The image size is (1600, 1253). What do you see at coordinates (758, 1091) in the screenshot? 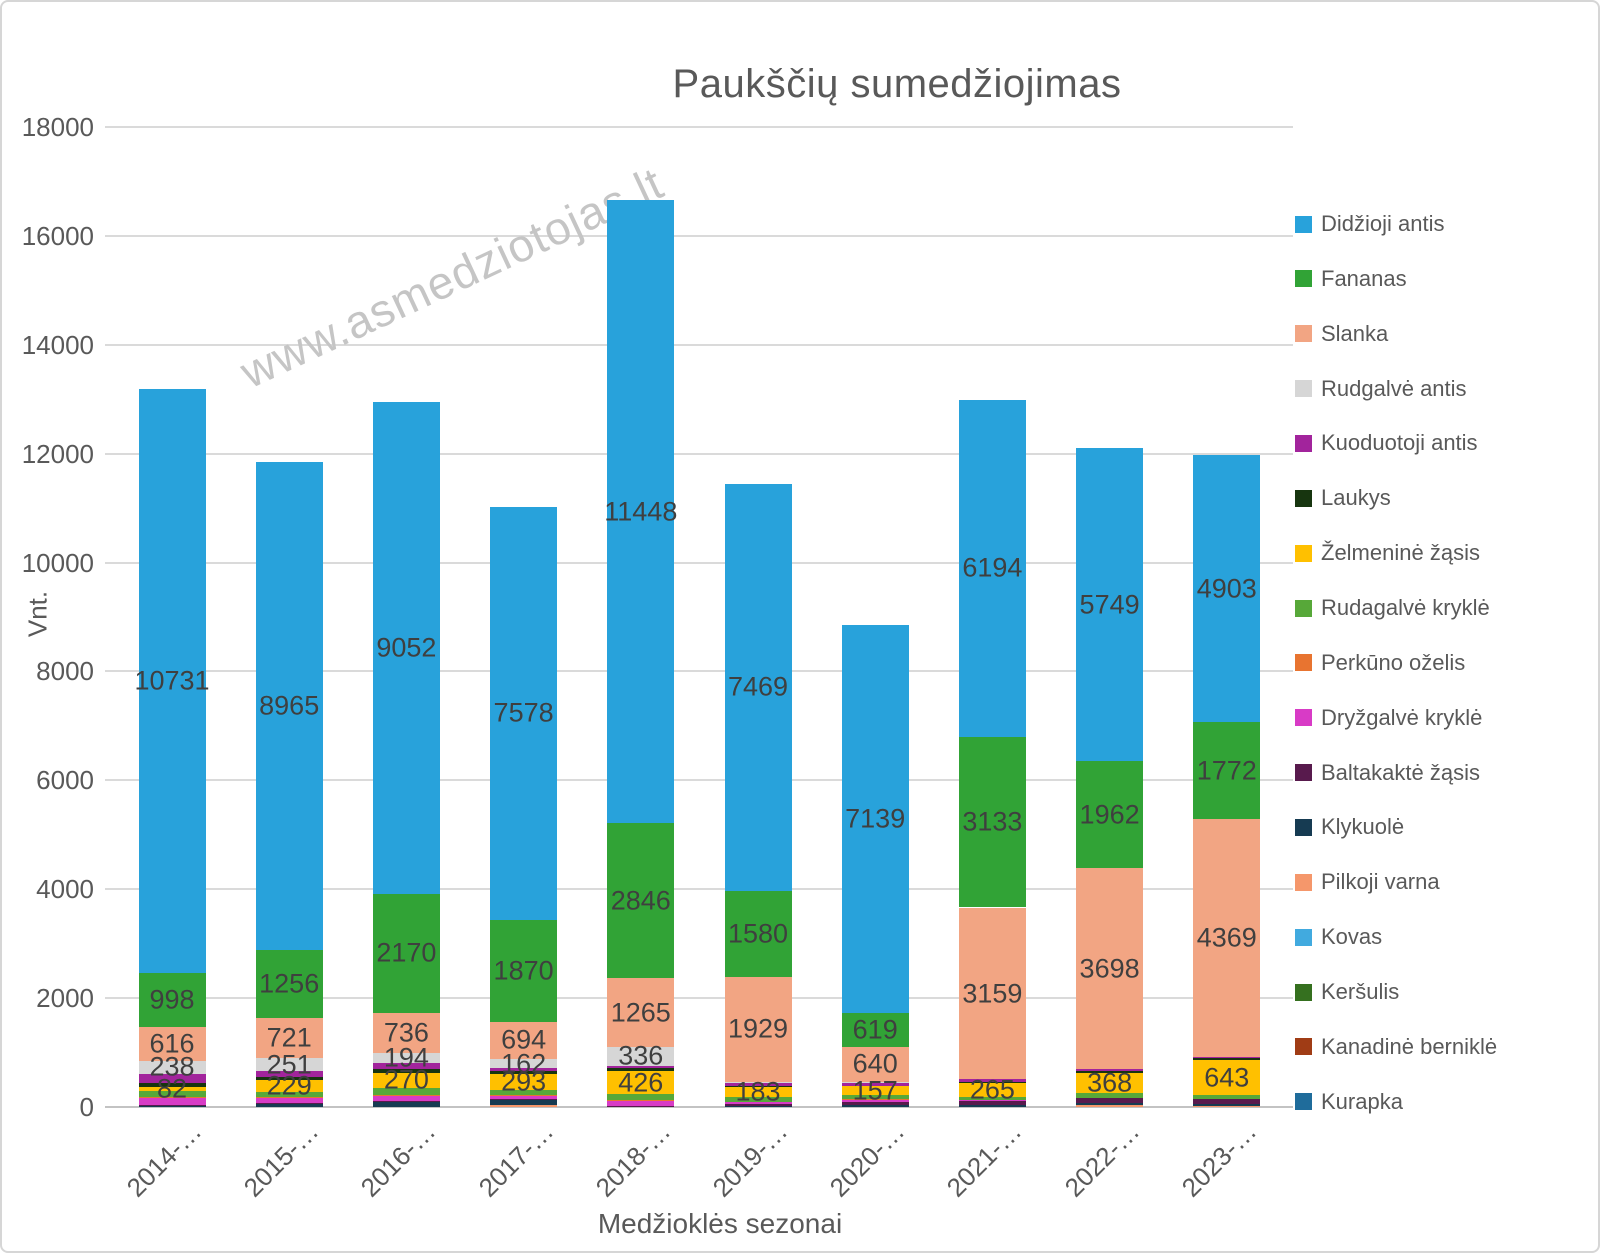
I see `value-label-elmenin-sis: 183` at bounding box center [758, 1091].